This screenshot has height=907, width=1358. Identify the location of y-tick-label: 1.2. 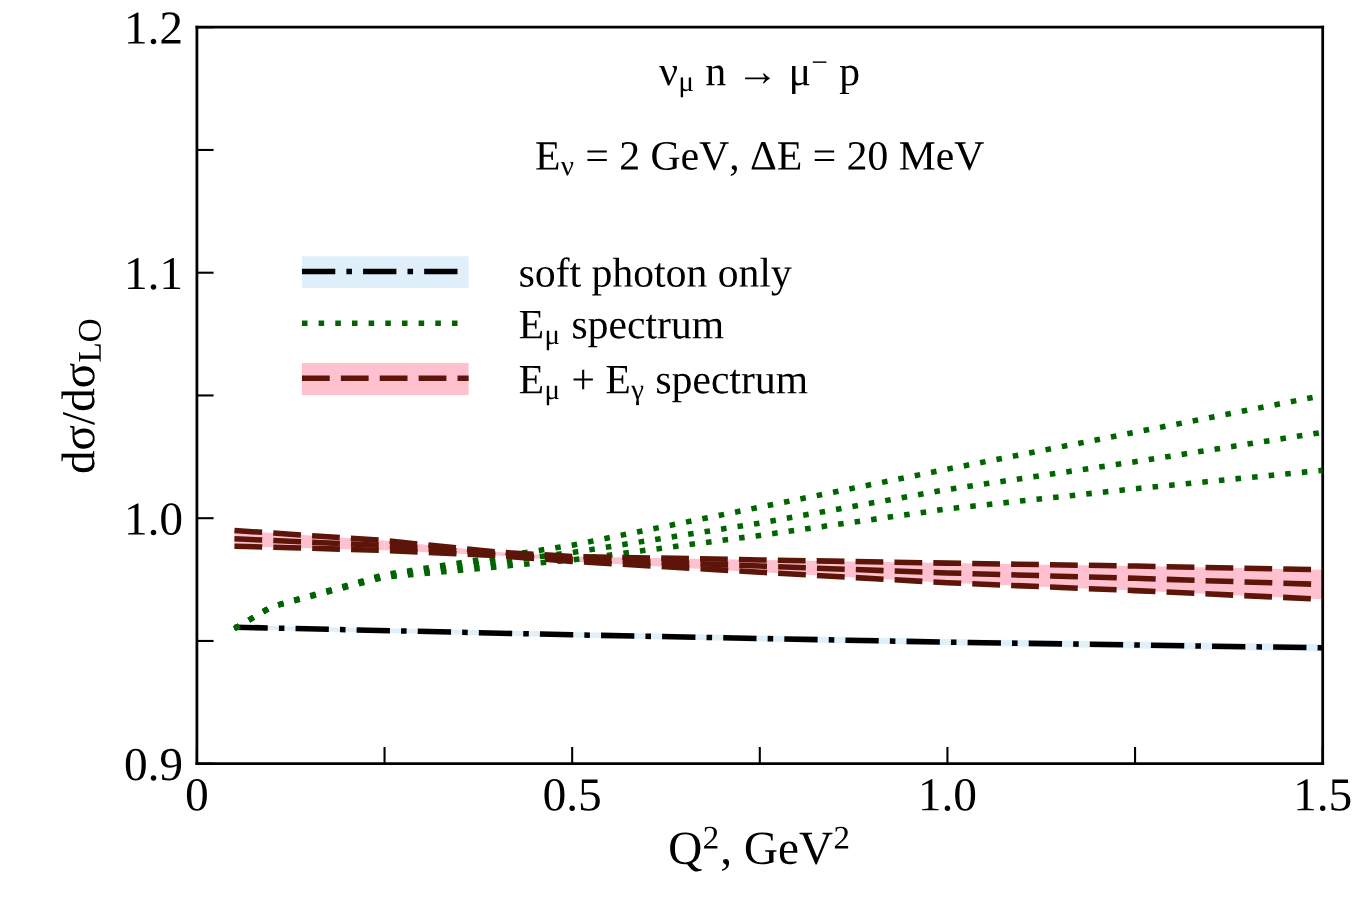
(154, 28).